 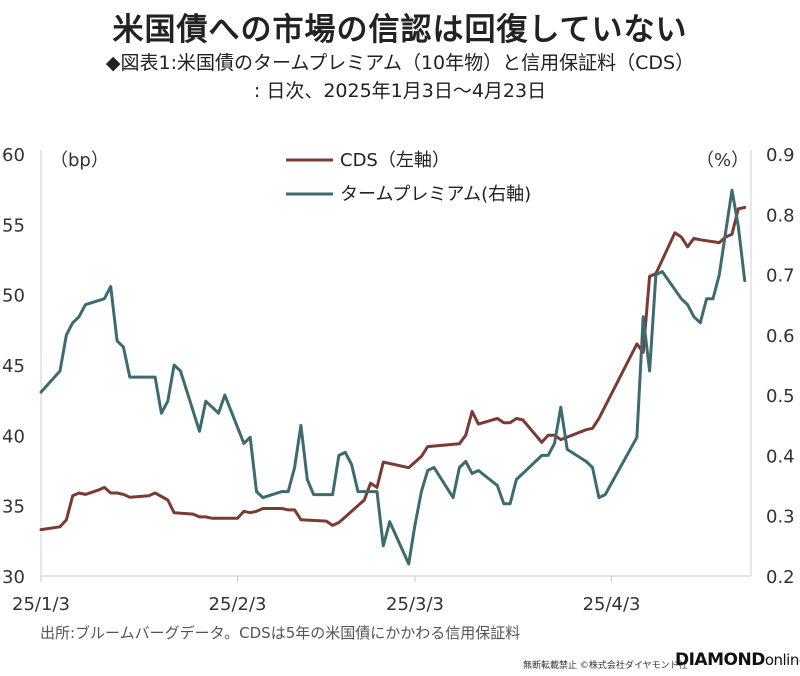 I want to click on x-tick-label: 25/1/3, so click(x=41, y=604).